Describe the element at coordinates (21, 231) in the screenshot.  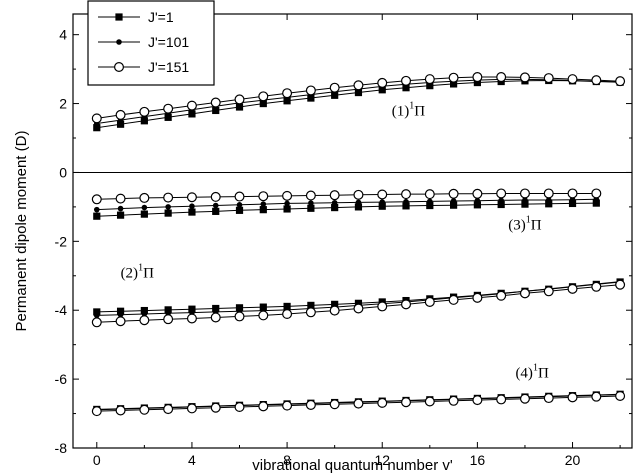
I see `y-axis-label: Permanent dipole moment (D)` at that location.